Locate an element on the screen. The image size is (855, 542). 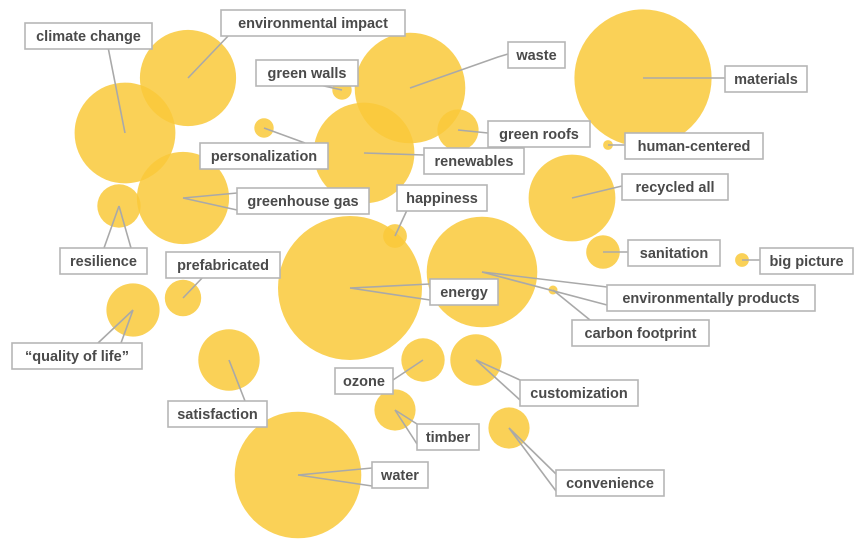
label-text-climate-change: climate change is located at coordinates (88, 37).